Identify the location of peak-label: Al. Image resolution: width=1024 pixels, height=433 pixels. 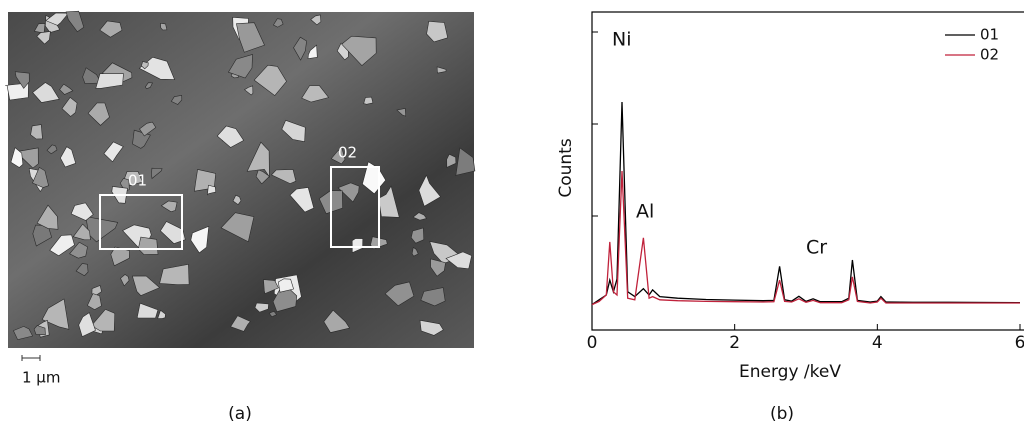
(645, 212).